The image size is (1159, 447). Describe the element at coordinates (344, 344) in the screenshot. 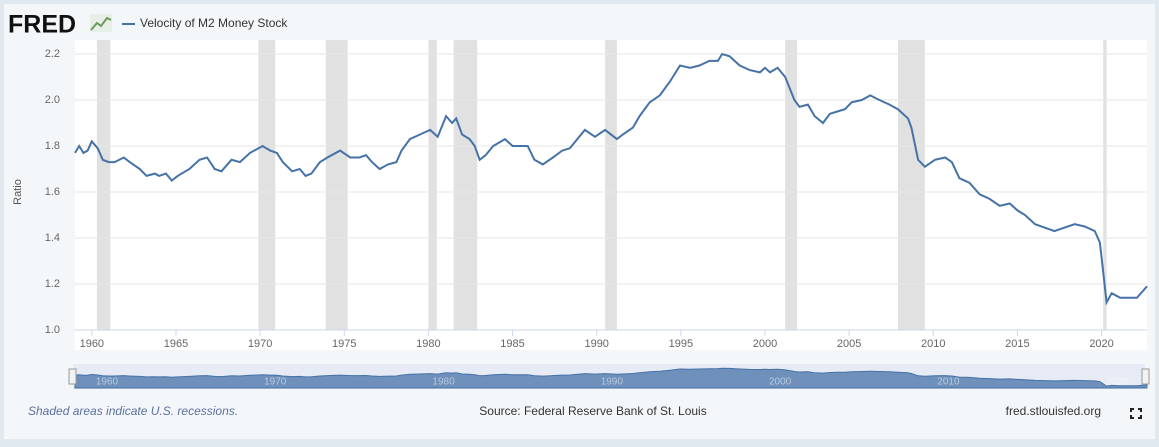

I see `x-tick-label: 1975` at that location.